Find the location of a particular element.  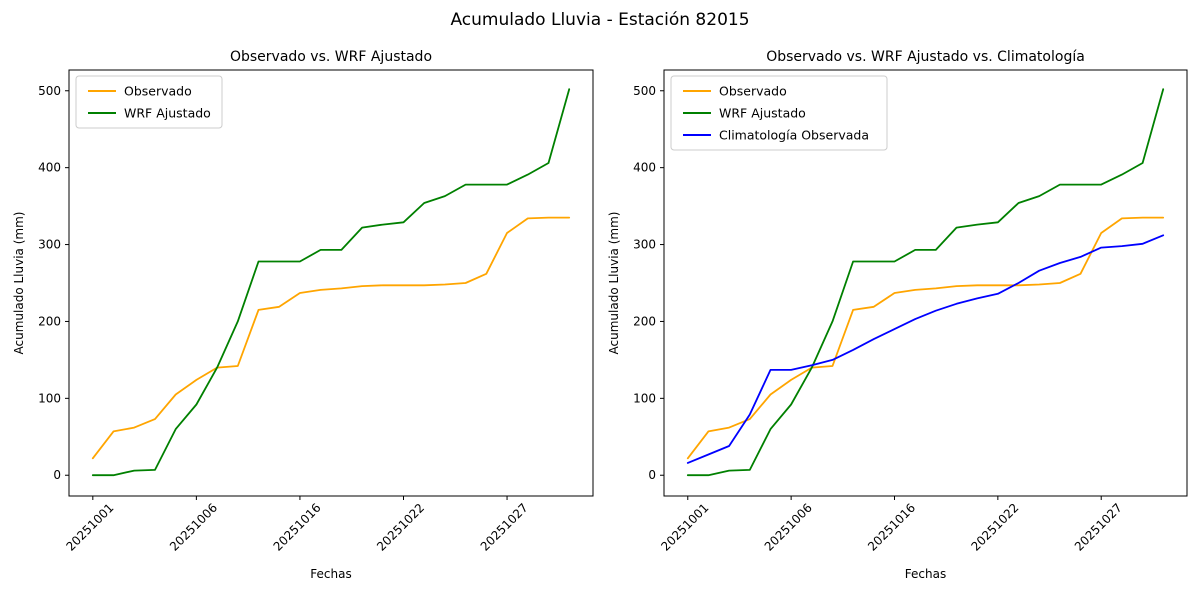

legend-label-climatologia-observada: Climatología Observada is located at coordinates (794, 135).